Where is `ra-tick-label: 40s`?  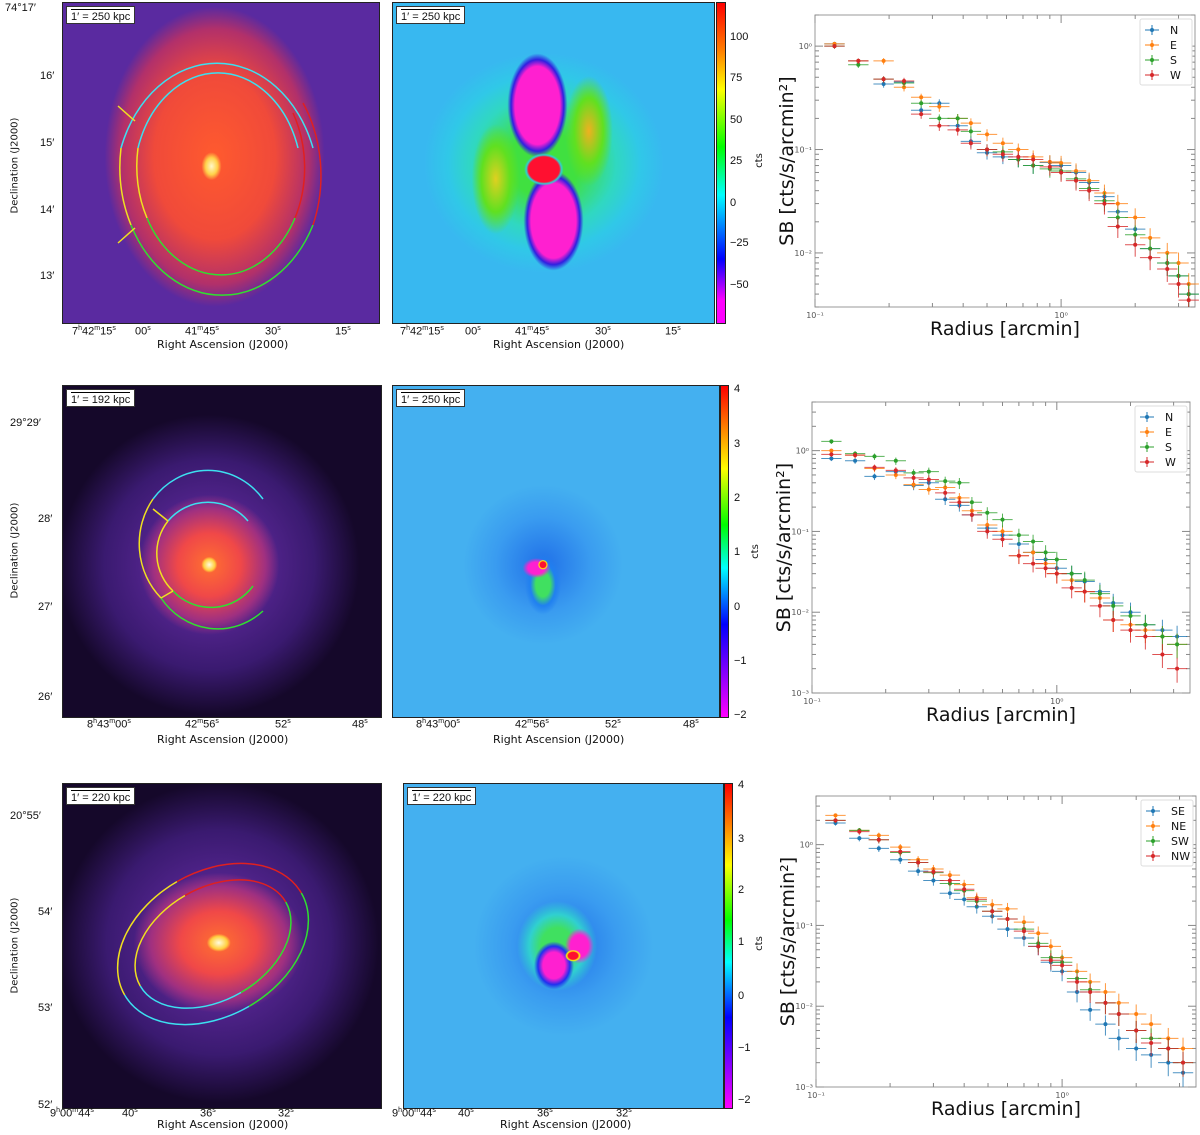
ra-tick-label: 40s is located at coordinates (130, 1113).